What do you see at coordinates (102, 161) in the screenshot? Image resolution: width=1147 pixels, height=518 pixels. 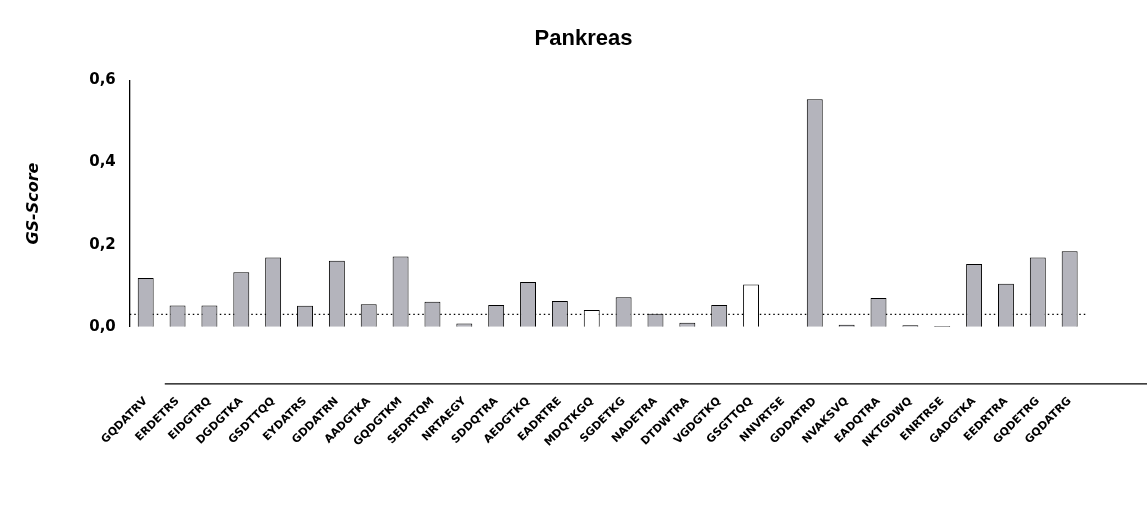 I see `y-tick-label: 0,4` at bounding box center [102, 161].